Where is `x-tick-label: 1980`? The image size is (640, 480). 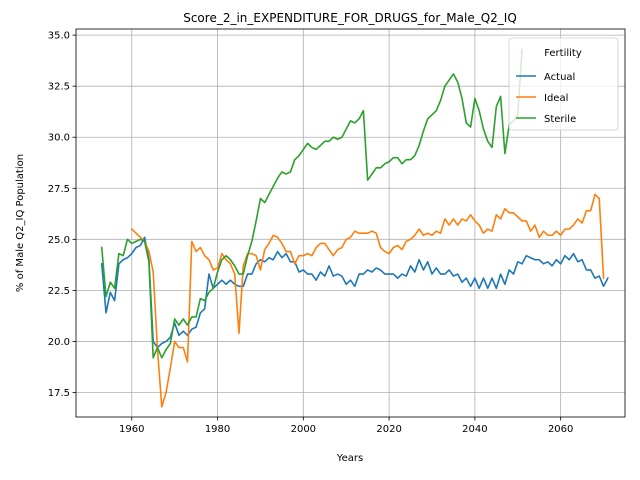 x-tick-label: 1980 is located at coordinates (217, 429).